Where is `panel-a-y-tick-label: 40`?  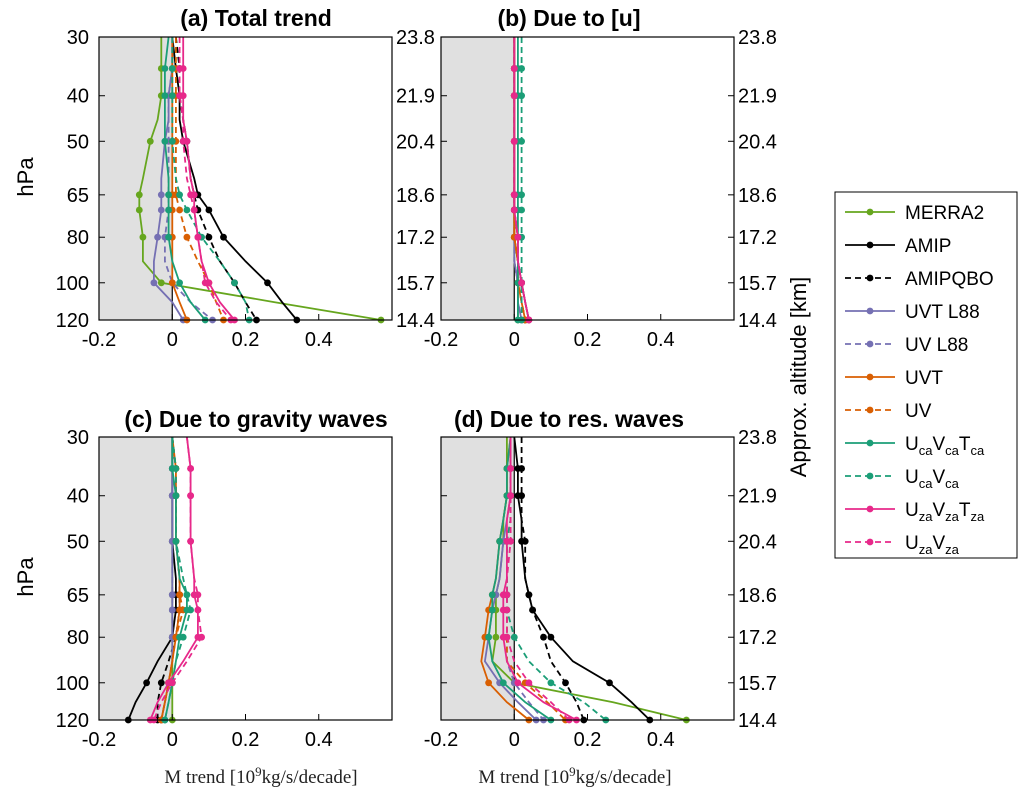 panel-a-y-tick-label: 40 is located at coordinates (78, 97).